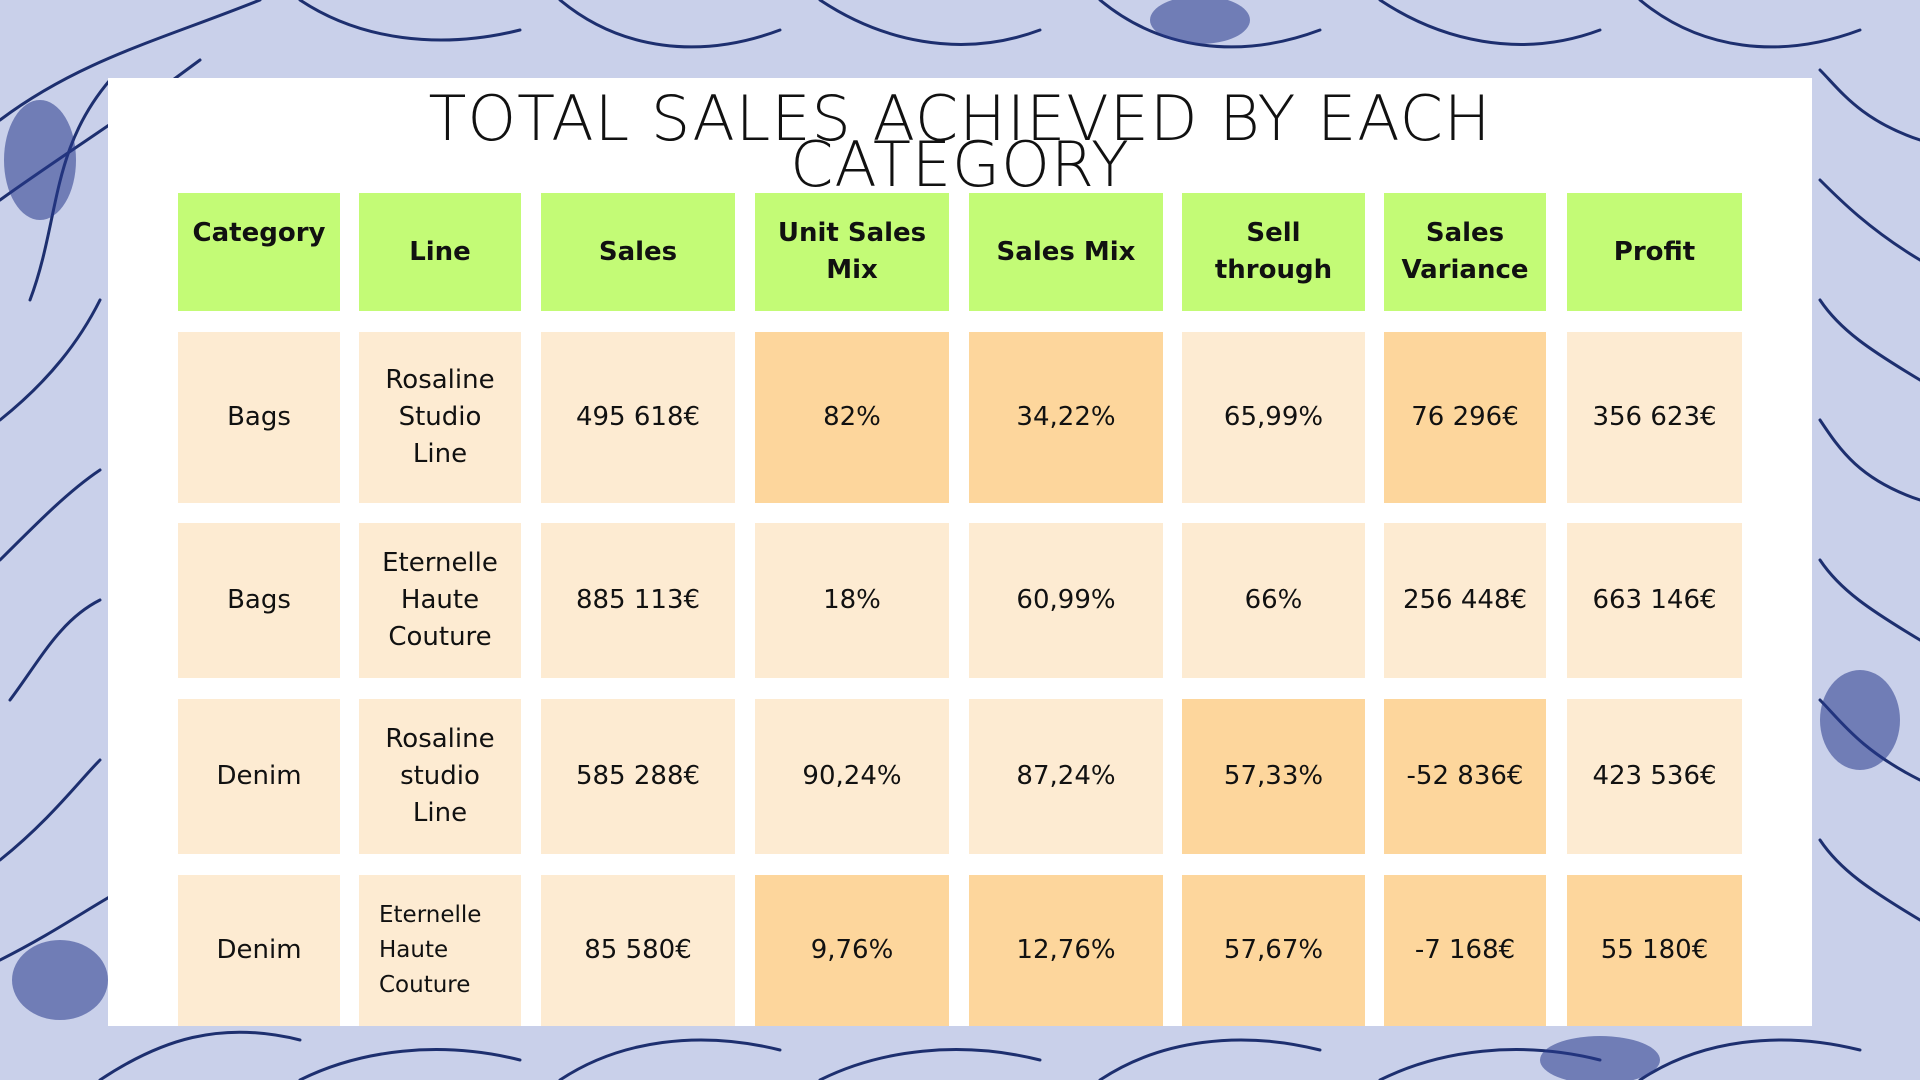 The image size is (1920, 1080). I want to click on header-profit: Profit, so click(1654, 252).